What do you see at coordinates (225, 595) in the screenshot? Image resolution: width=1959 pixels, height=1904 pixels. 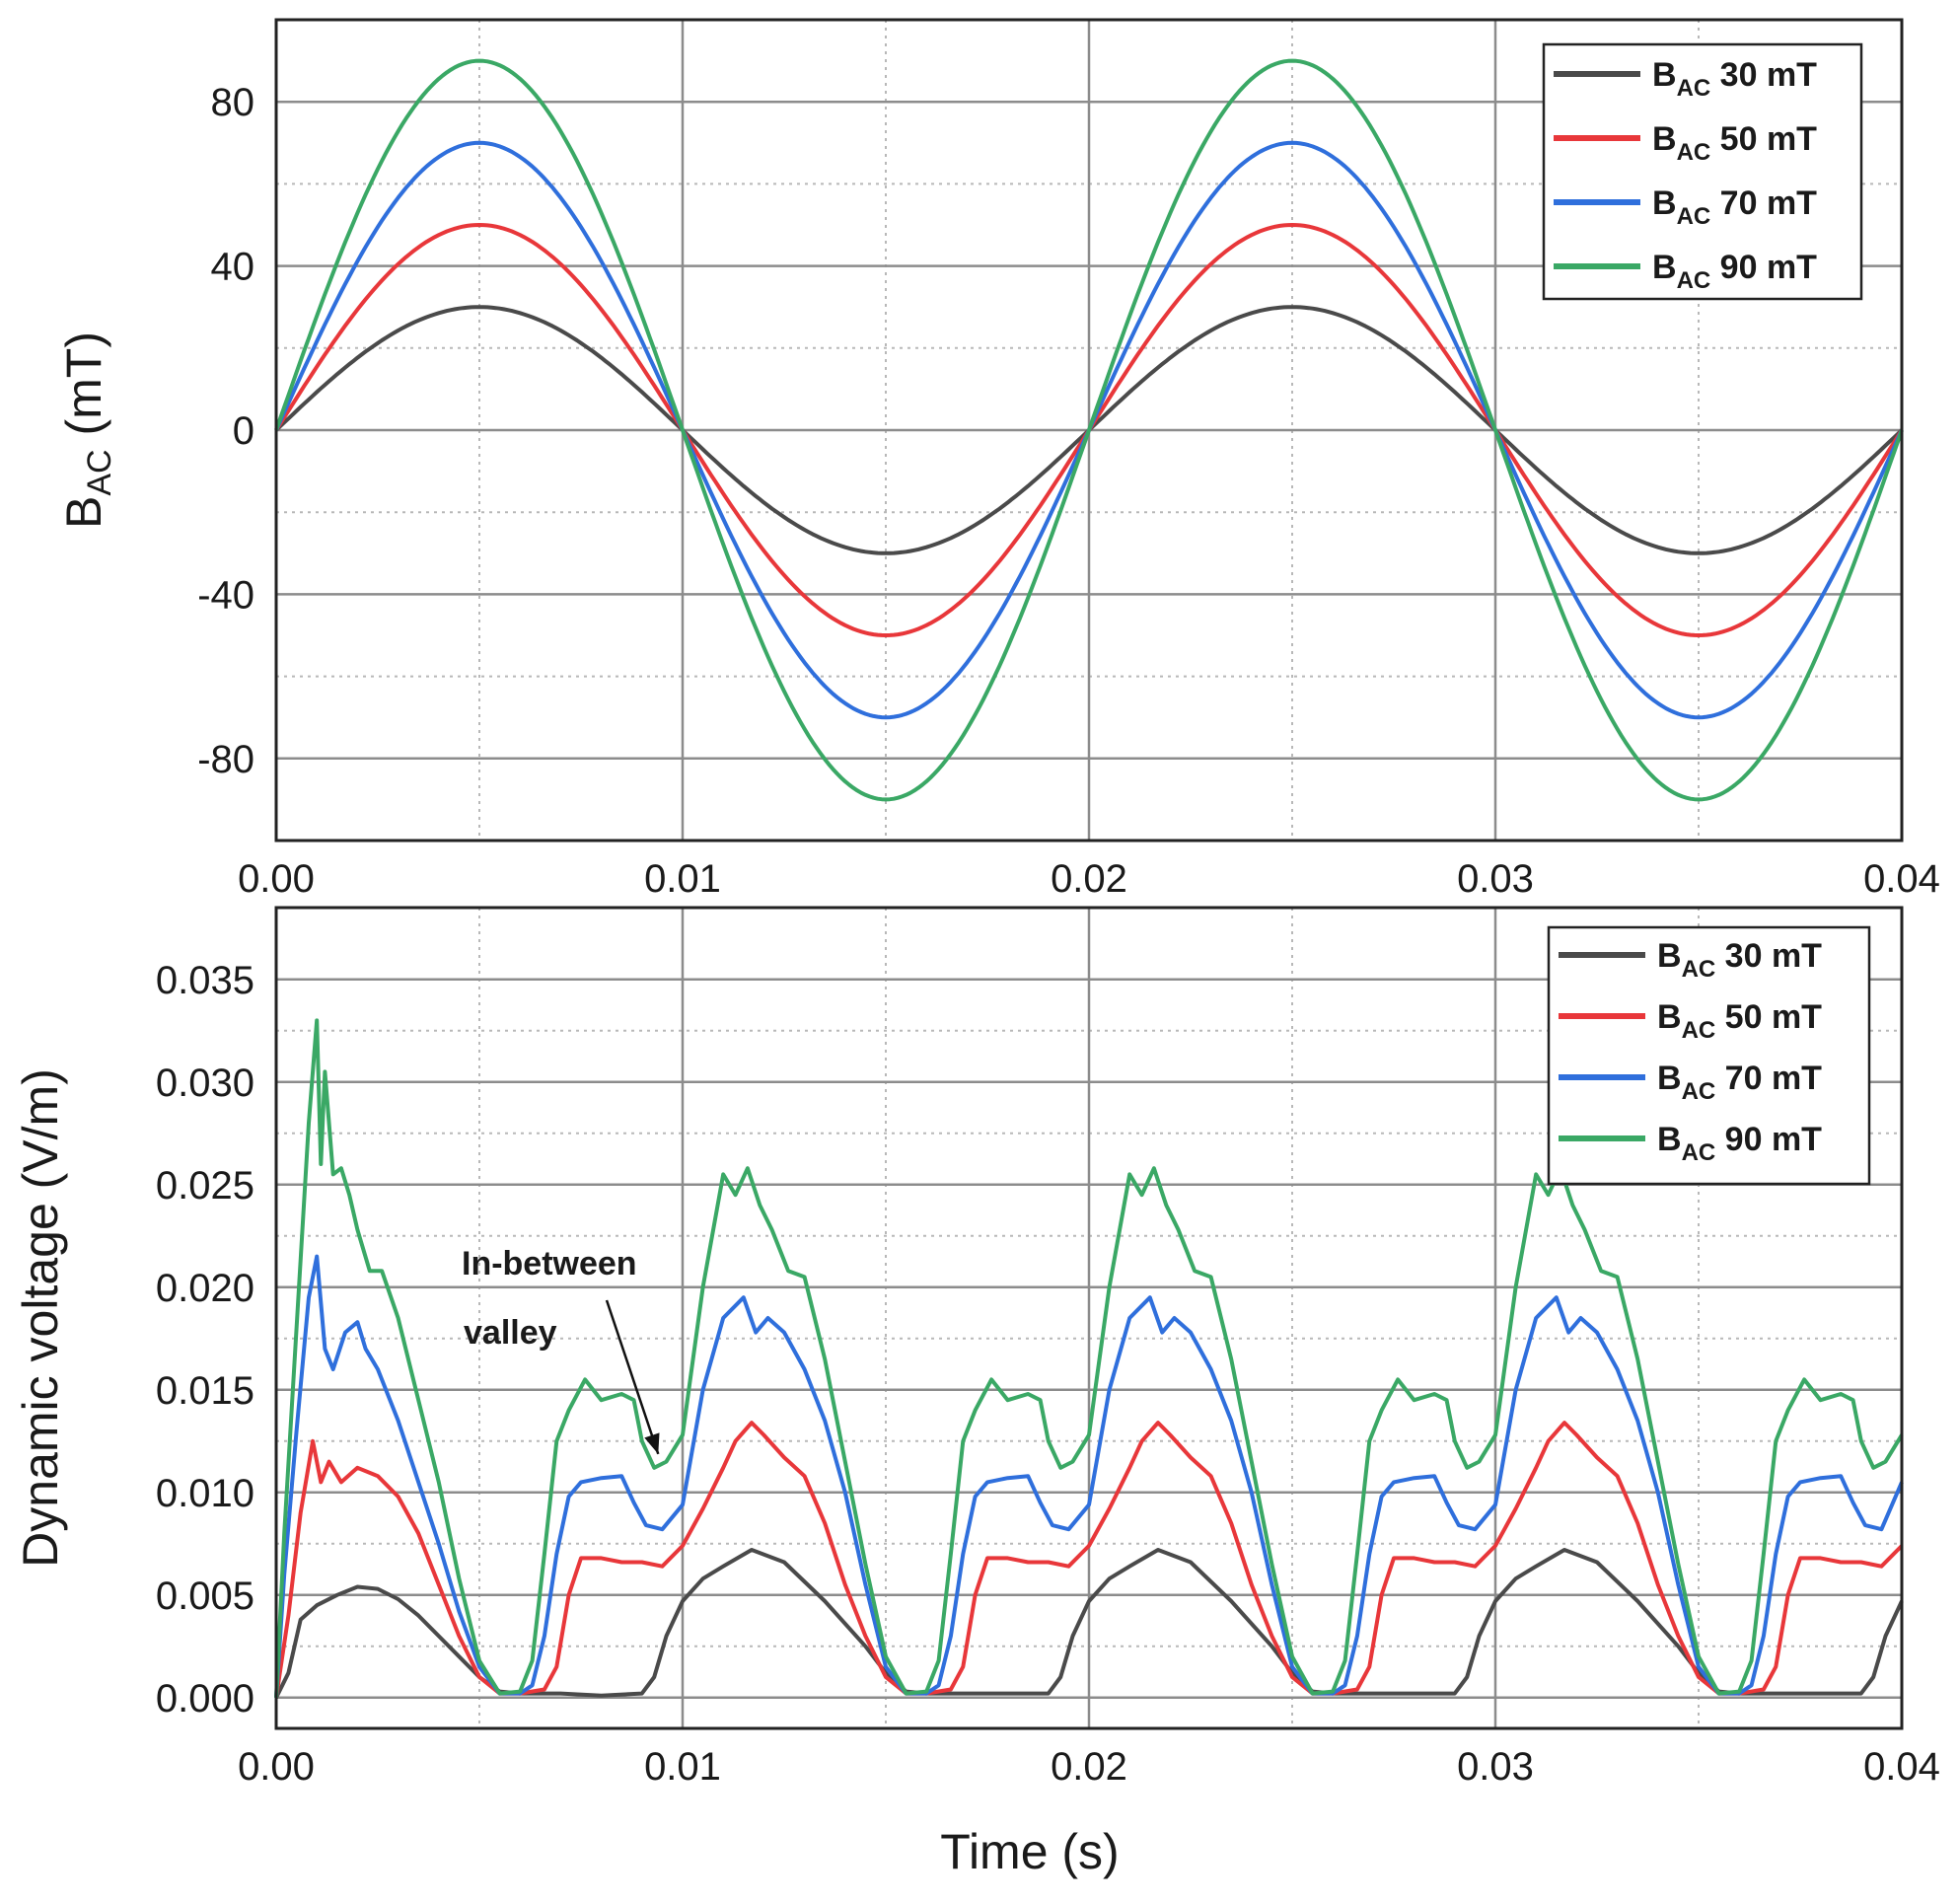 I see `y-tick-label: -40` at bounding box center [225, 595].